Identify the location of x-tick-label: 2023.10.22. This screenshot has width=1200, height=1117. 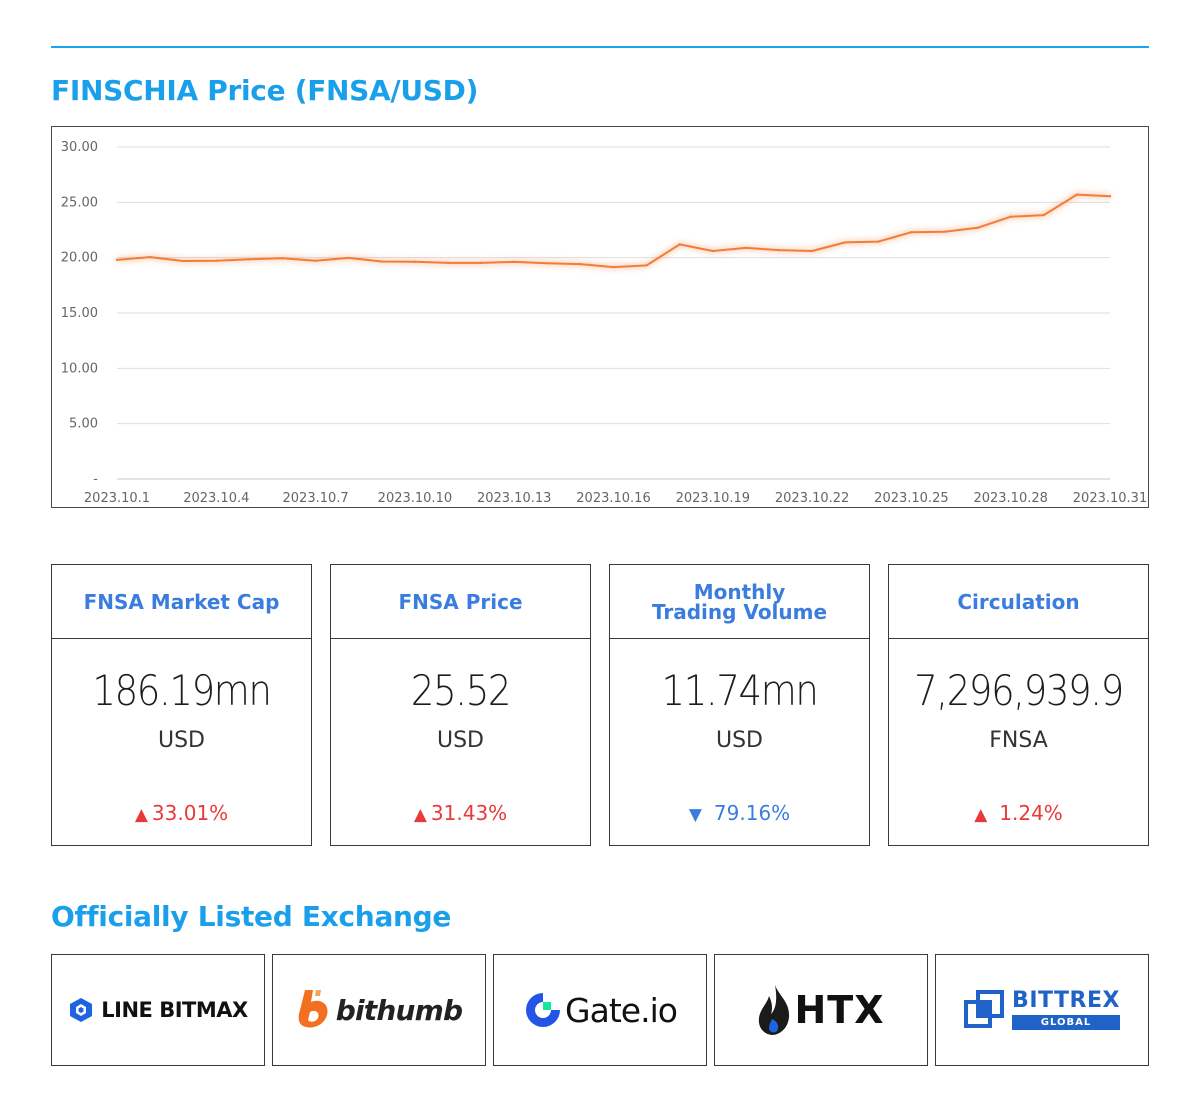
(812, 498).